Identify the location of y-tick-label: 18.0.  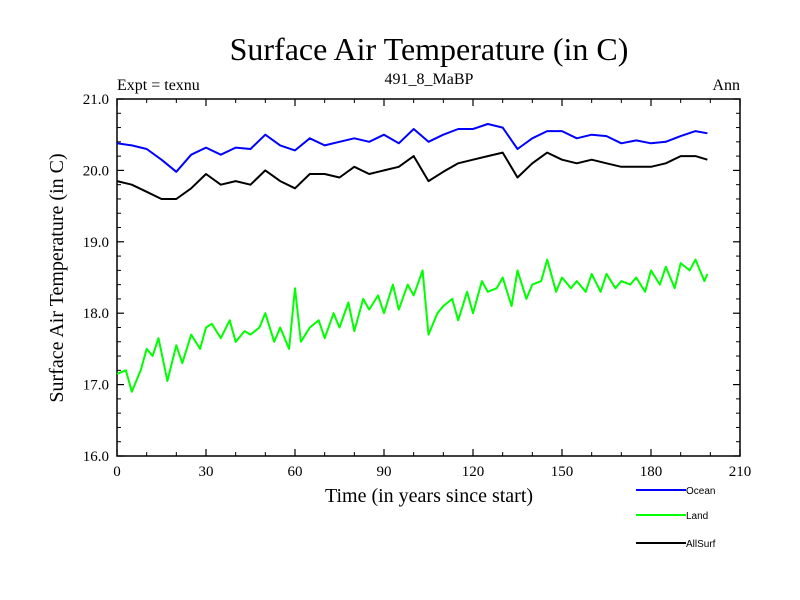
(96, 314).